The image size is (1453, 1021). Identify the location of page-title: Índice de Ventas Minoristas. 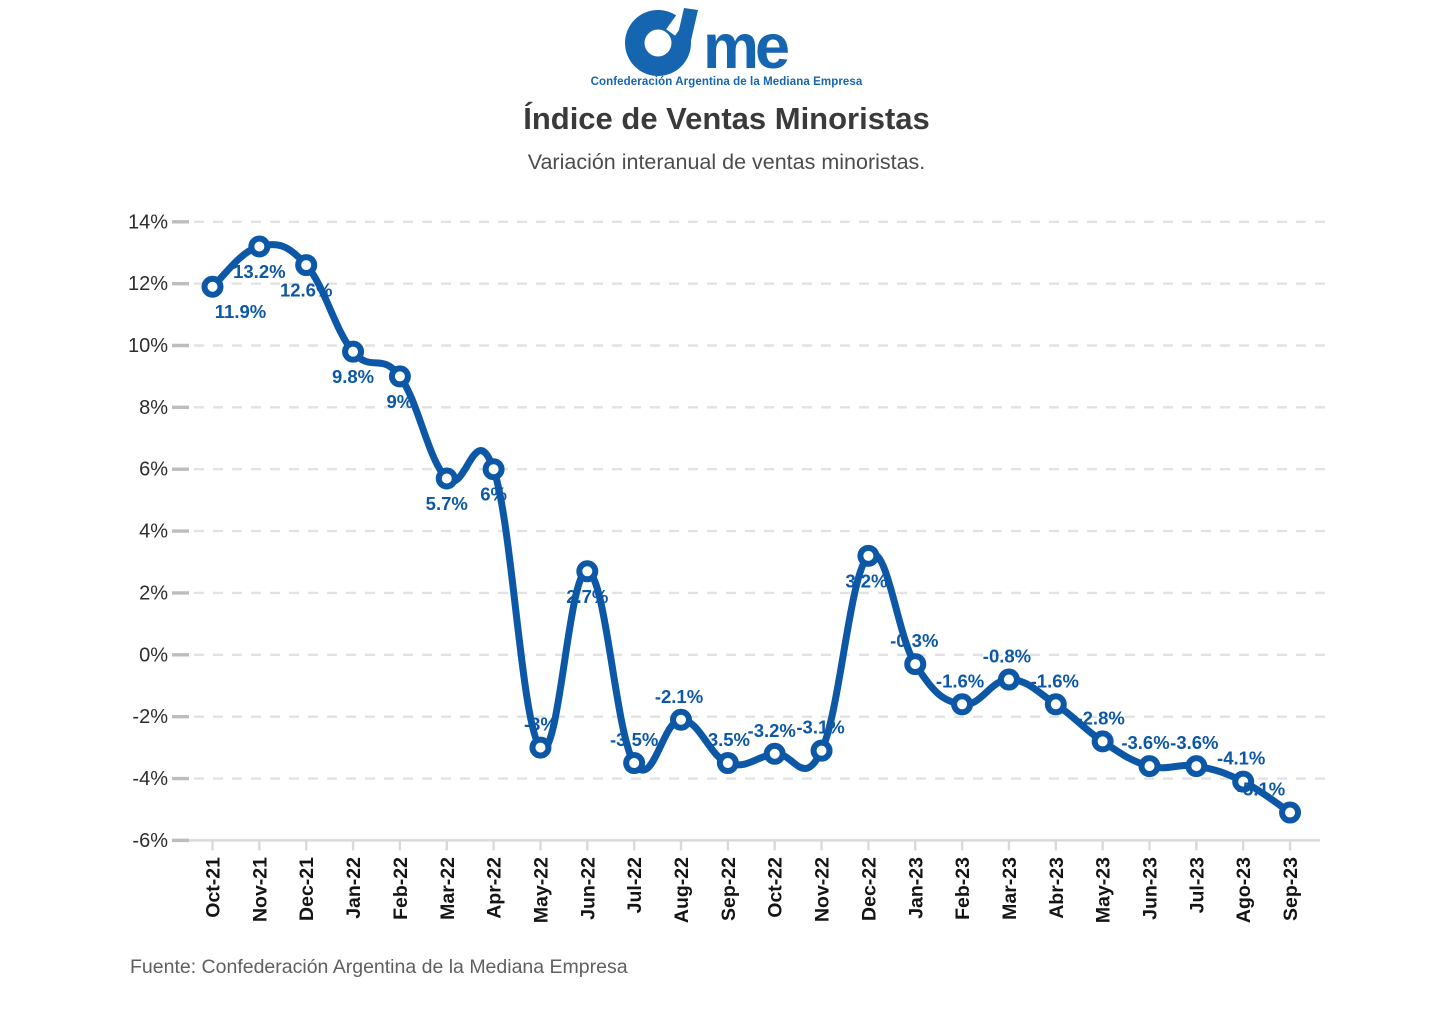
(726, 118).